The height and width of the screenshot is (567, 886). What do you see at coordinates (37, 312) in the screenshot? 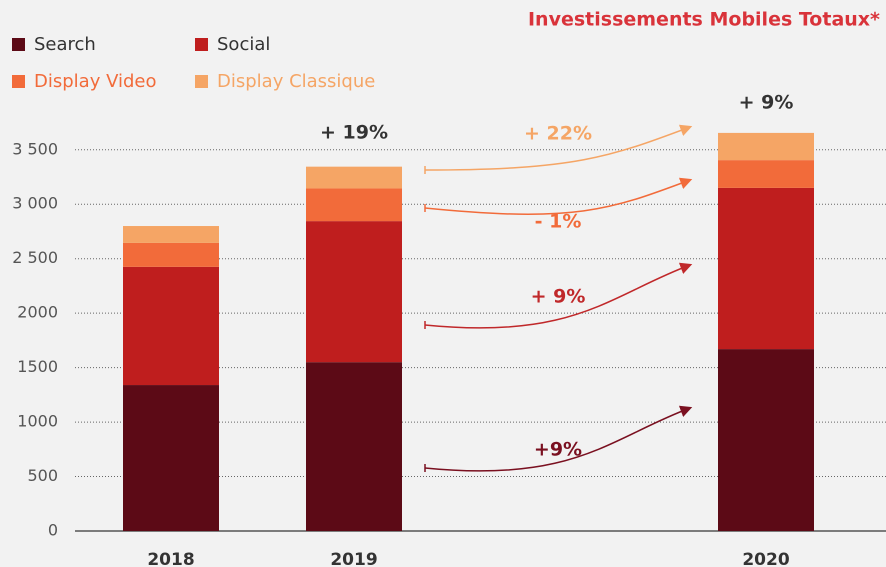
I see `y-tick-label: 2000` at bounding box center [37, 312].